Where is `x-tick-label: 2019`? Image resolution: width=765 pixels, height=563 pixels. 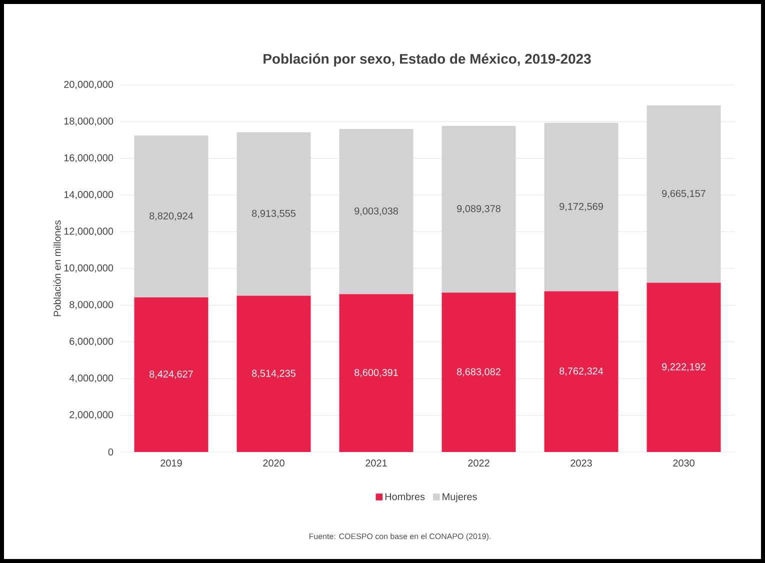 x-tick-label: 2019 is located at coordinates (171, 463).